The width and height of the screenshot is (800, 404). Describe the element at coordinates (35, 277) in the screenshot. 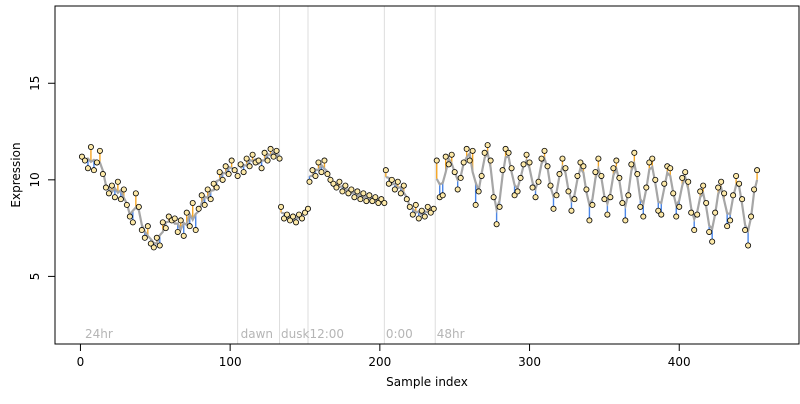

I see `y-tick-label: 5` at that location.